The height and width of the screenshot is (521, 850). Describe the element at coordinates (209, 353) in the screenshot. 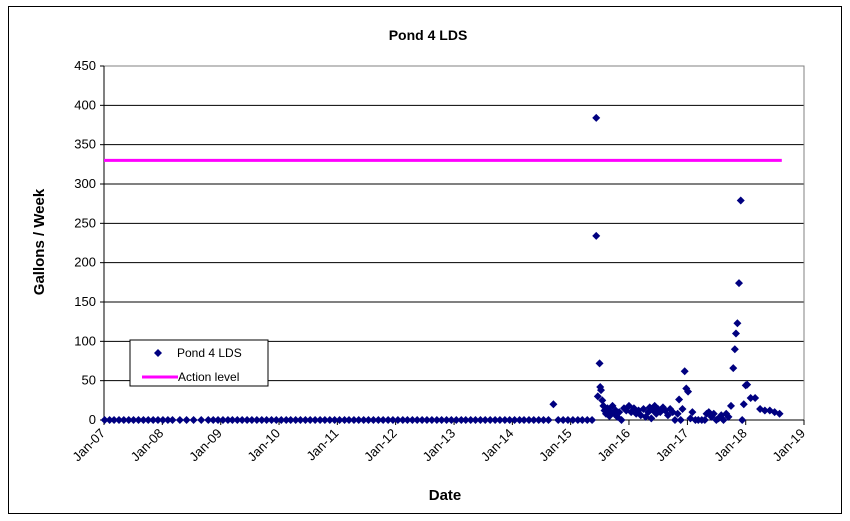

I see `legend-label-pond-4-lds: Pond 4 LDS` at that location.